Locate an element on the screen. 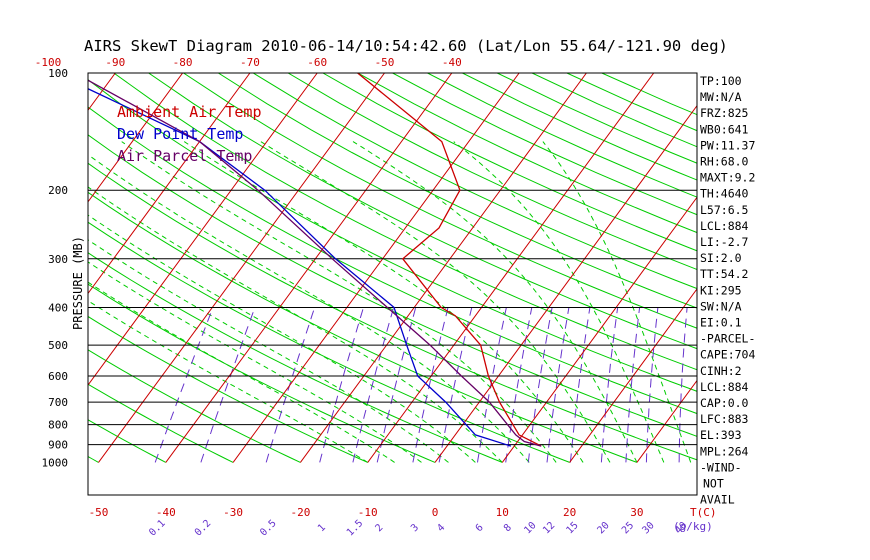 The width and height of the screenshot is (870, 560). mixing-ratio-unit-label: (g/kg) is located at coordinates (693, 526).